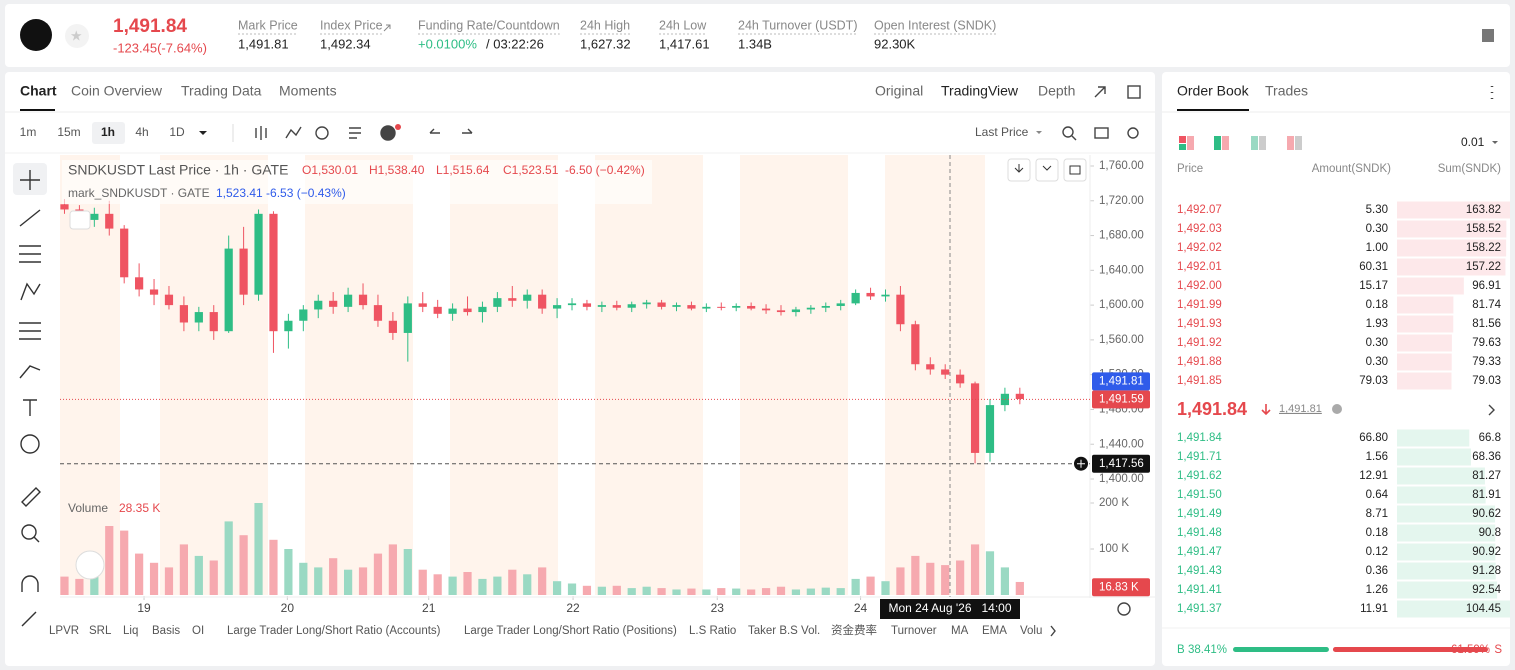 This screenshot has height=670, width=1515. I want to click on ob-amount: 15.17, so click(1373, 286).